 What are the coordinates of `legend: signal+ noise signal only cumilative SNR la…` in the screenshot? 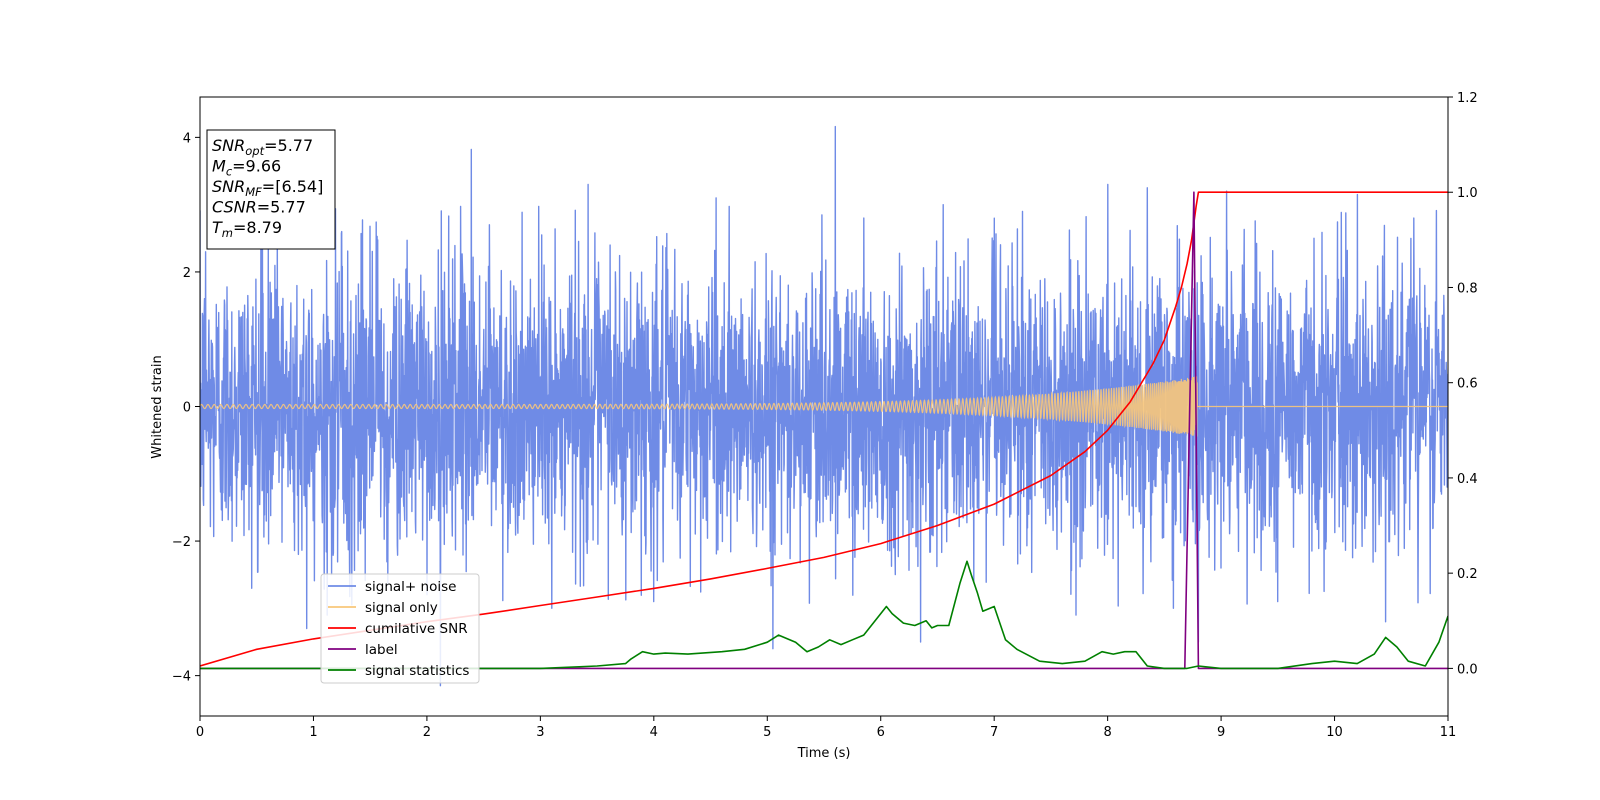 It's located at (400, 628).